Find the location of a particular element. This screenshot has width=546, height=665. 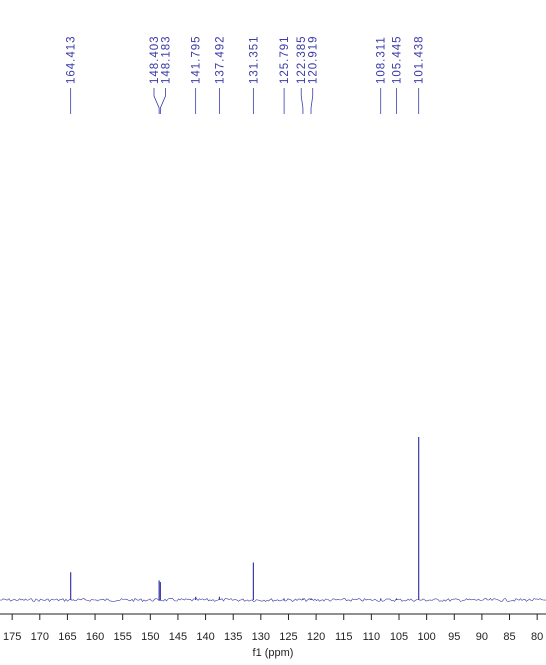

x-tick-label: 135 is located at coordinates (233, 637).